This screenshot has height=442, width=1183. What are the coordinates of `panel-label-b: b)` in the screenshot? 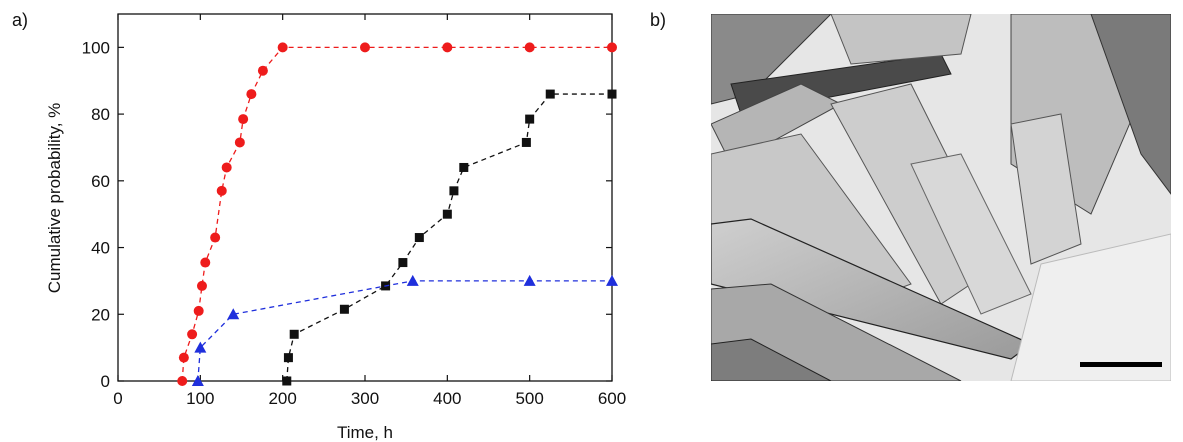 It's located at (658, 20).